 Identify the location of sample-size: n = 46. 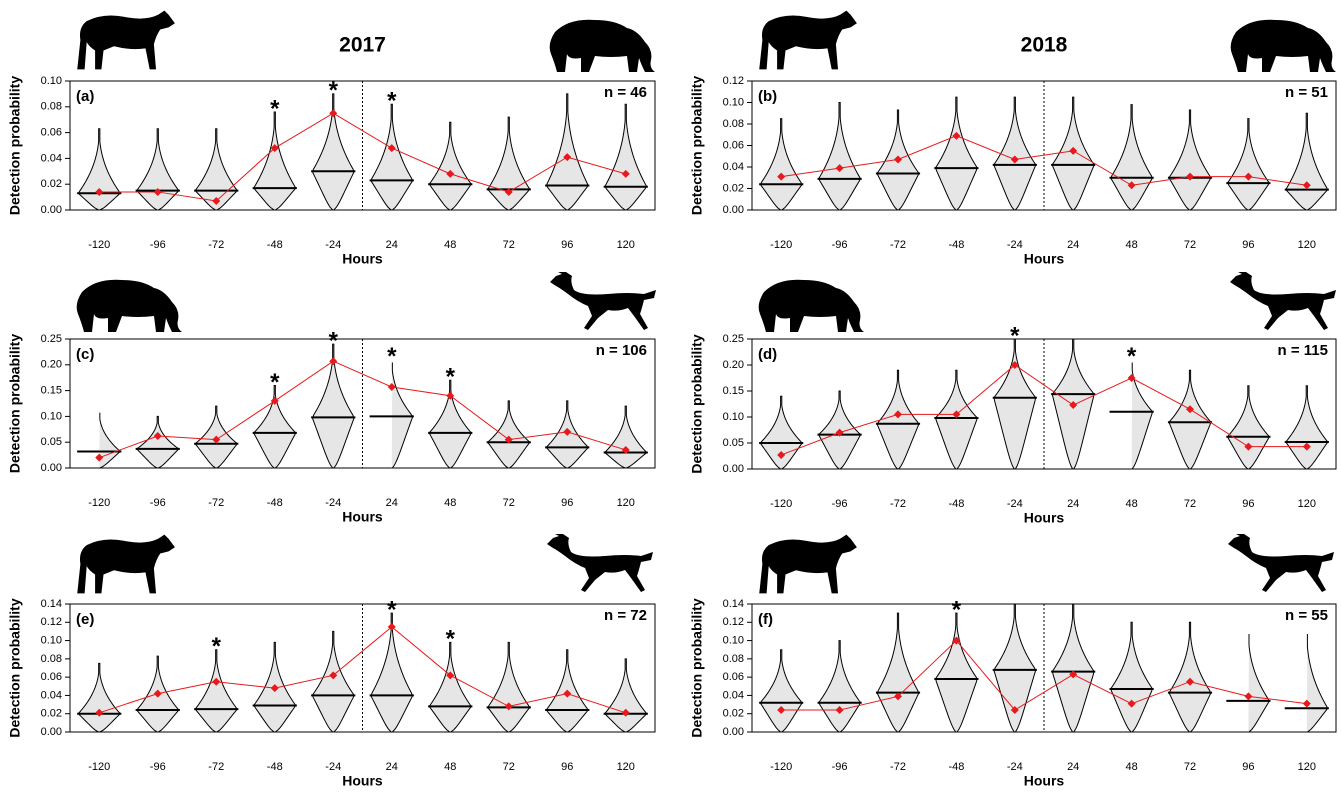
(625, 92).